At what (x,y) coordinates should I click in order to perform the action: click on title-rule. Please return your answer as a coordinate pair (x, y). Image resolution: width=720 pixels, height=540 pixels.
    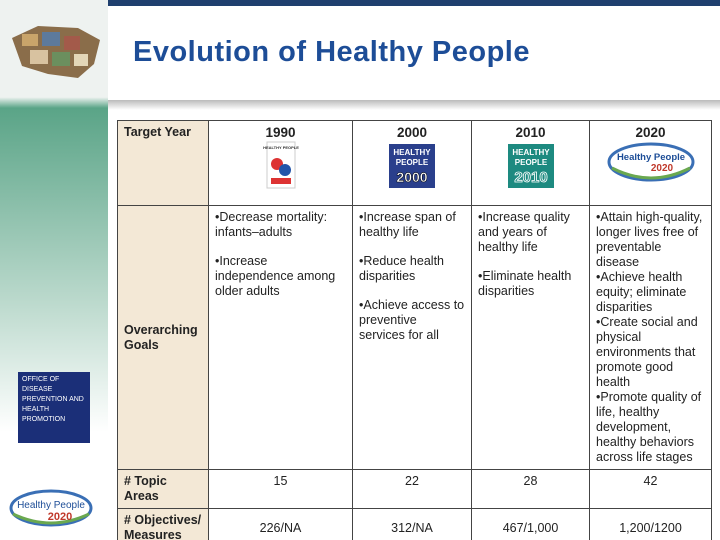
    Looking at the image, I should click on (414, 105).